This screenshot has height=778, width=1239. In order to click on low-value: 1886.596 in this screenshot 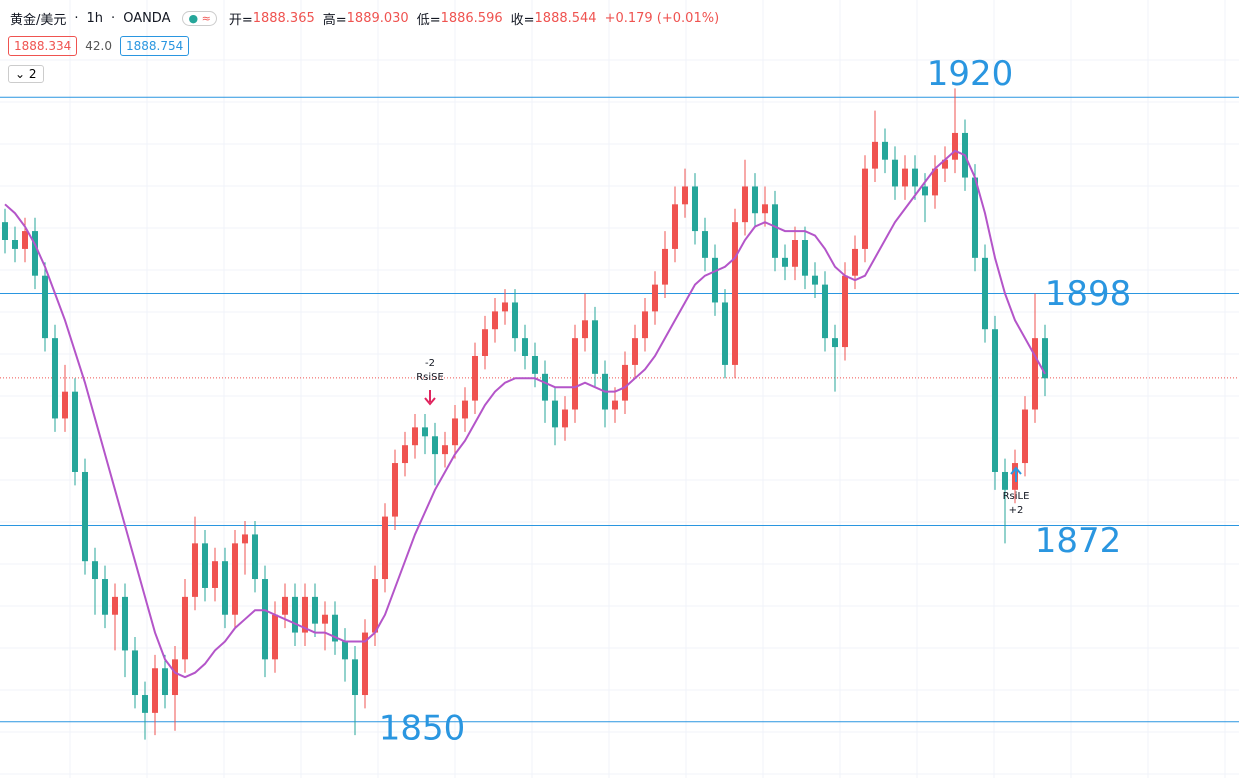, I will do `click(471, 18)`.